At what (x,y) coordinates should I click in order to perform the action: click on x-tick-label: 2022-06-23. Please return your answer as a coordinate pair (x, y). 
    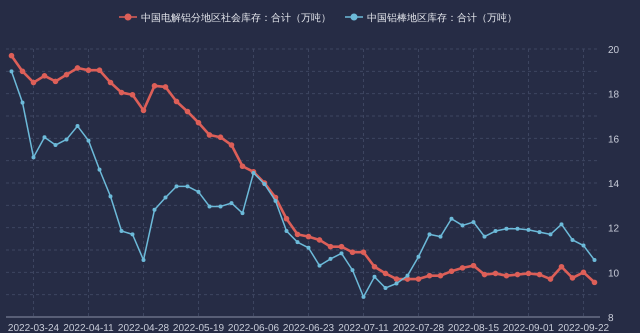
    Looking at the image, I should click on (308, 328).